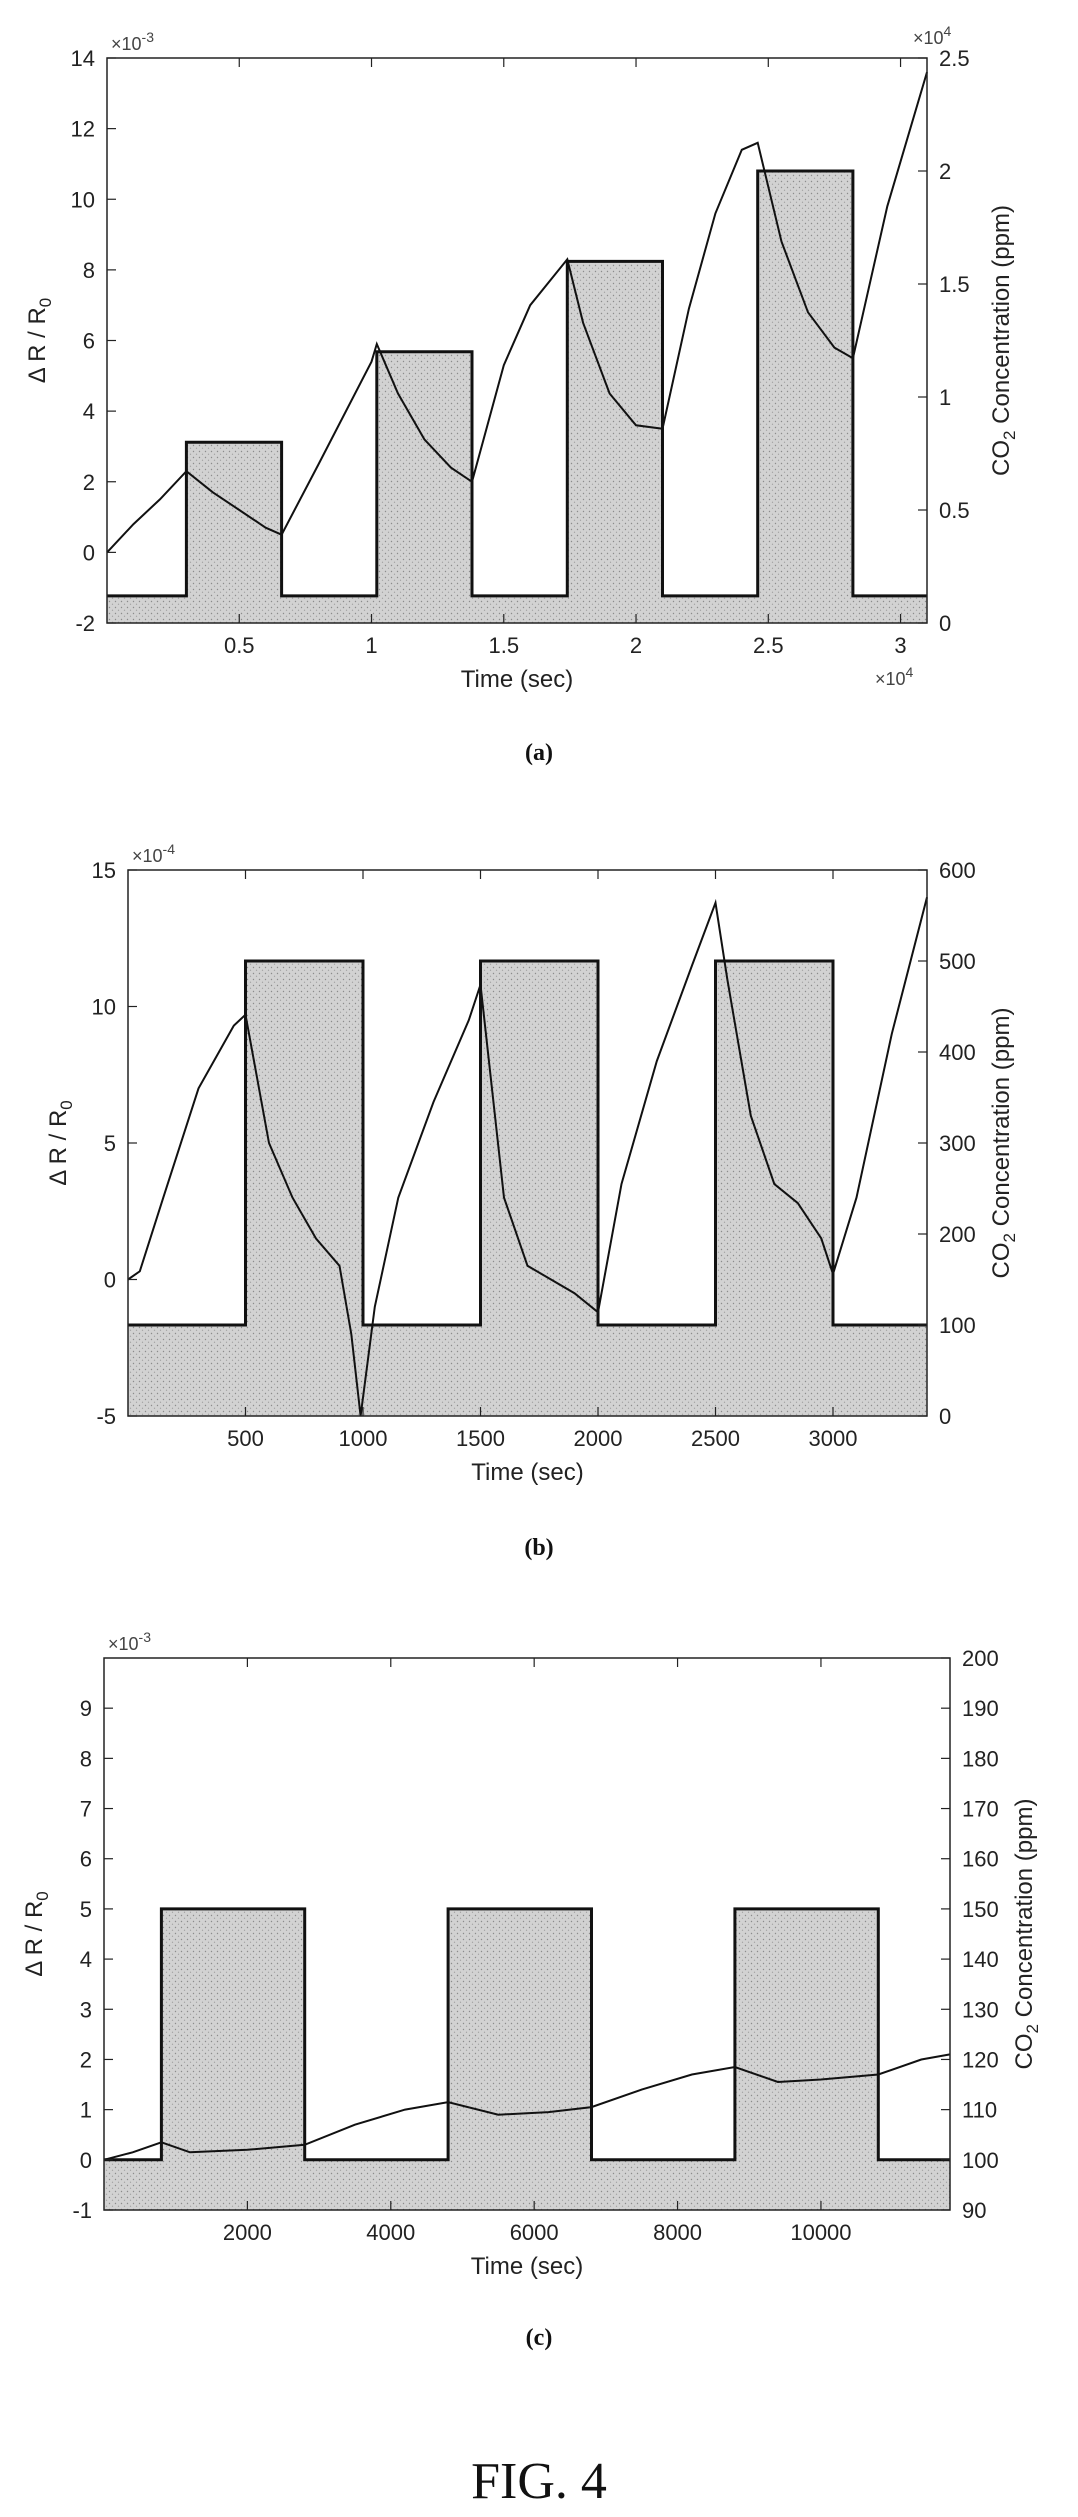 This screenshot has width=1078, height=2517. Describe the element at coordinates (82, 2210) in the screenshot. I see `y-left-tick-label: -1` at that location.